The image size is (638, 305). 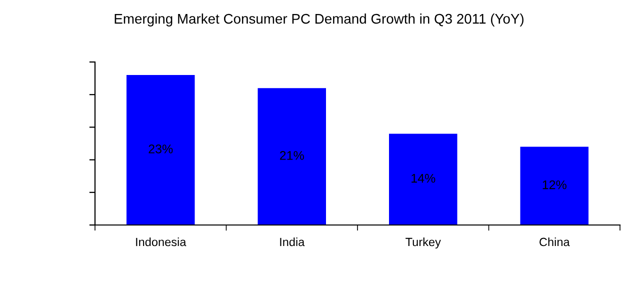 I want to click on data-label: 21%, so click(x=292, y=155).